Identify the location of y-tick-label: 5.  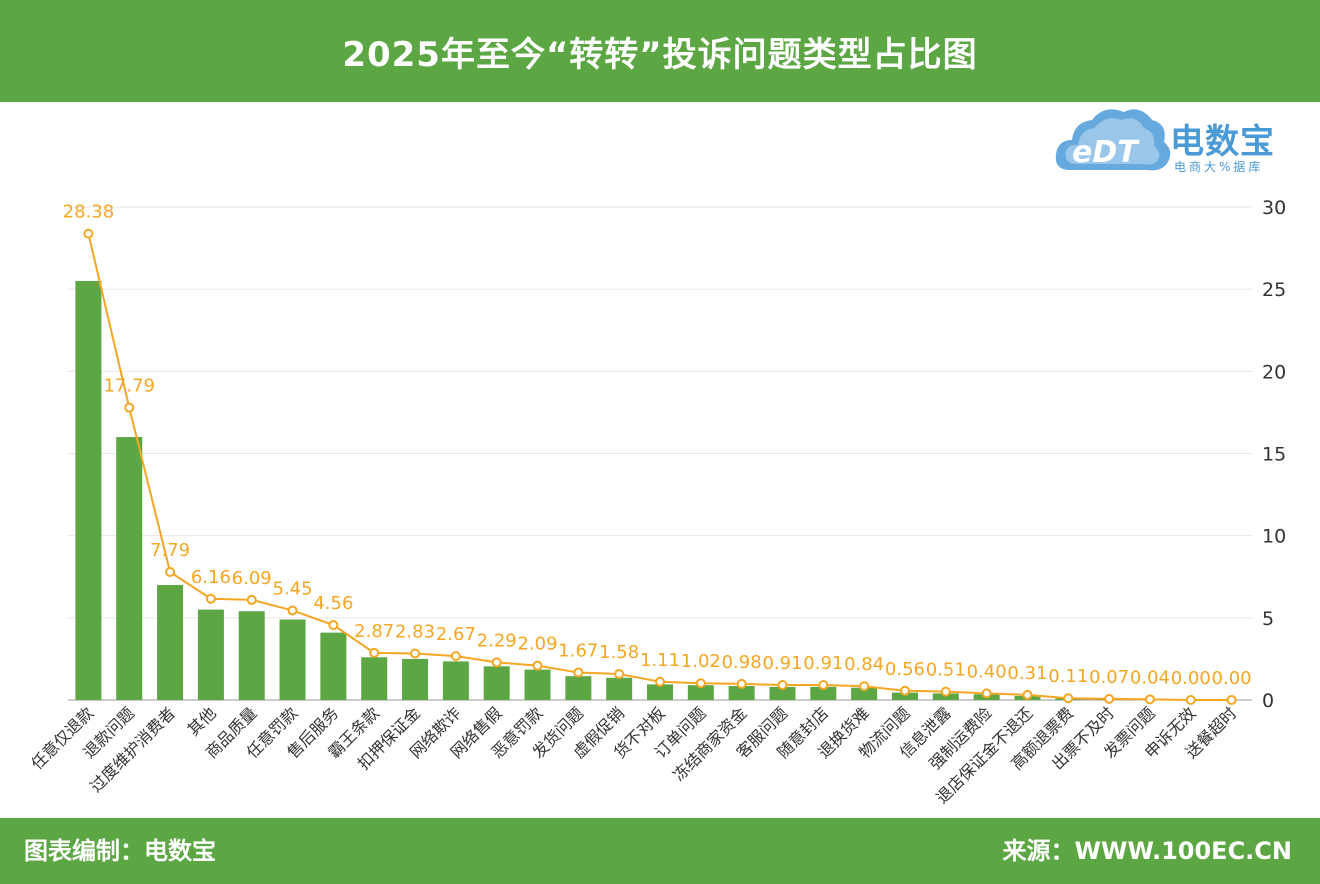
(1268, 619).